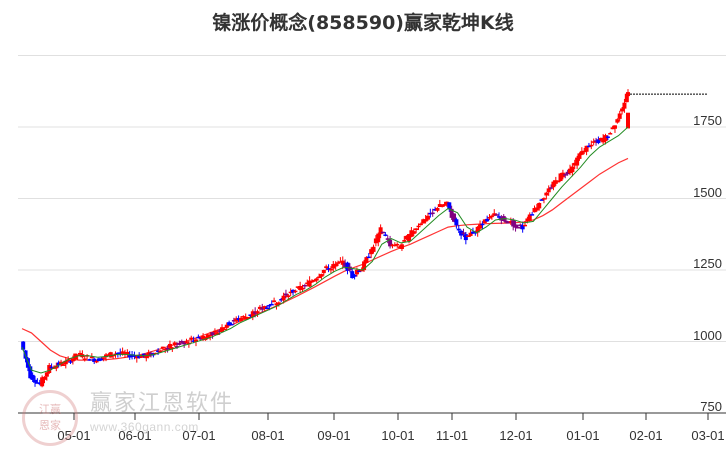 The image size is (726, 450). What do you see at coordinates (135, 435) in the screenshot?
I see `x-tick-label: 06-01` at bounding box center [135, 435].